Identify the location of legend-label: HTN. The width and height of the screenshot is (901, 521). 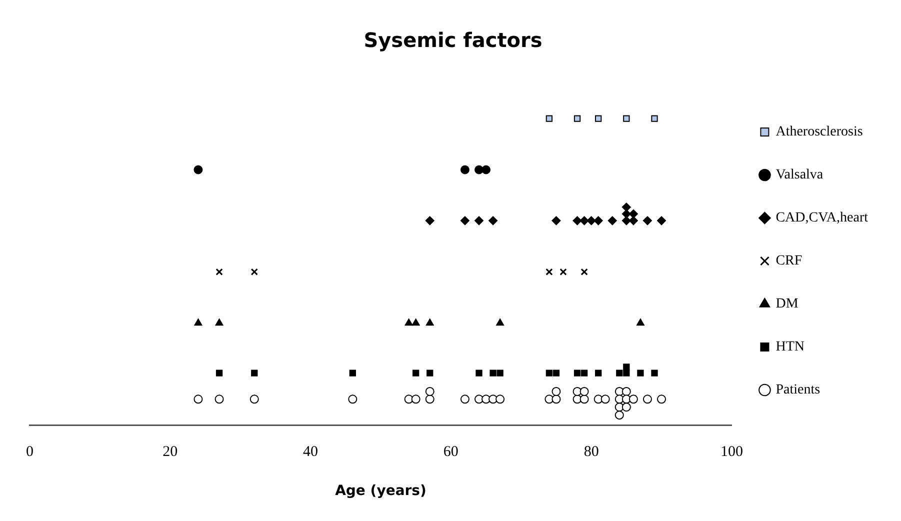
(790, 347).